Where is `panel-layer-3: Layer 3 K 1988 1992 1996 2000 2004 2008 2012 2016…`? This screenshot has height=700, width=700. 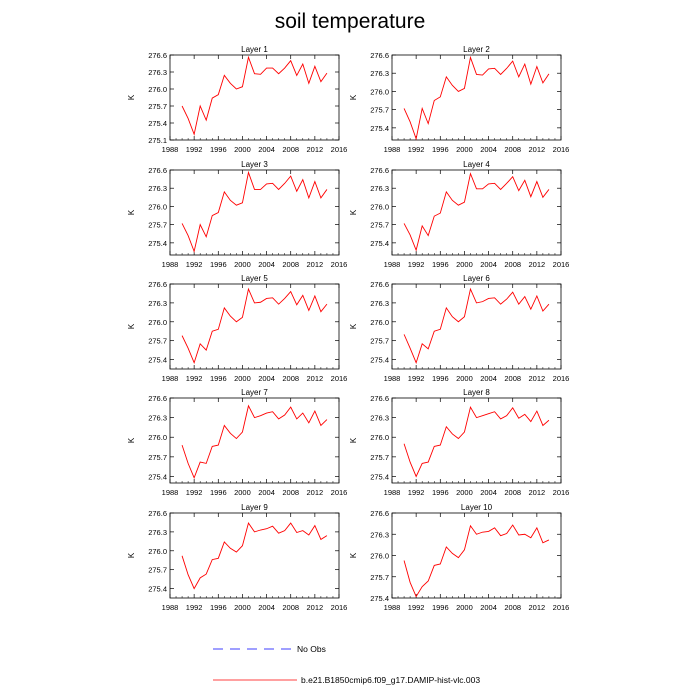 panel-layer-3: Layer 3 K 1988 1992 1996 2000 2004 2008 2012 2016… is located at coordinates (237, 214).